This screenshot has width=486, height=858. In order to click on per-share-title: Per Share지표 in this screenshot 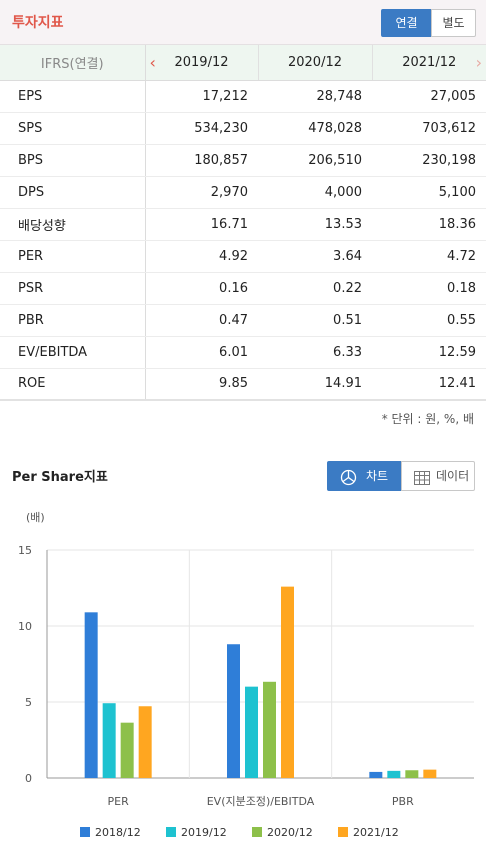, I will do `click(60, 477)`.